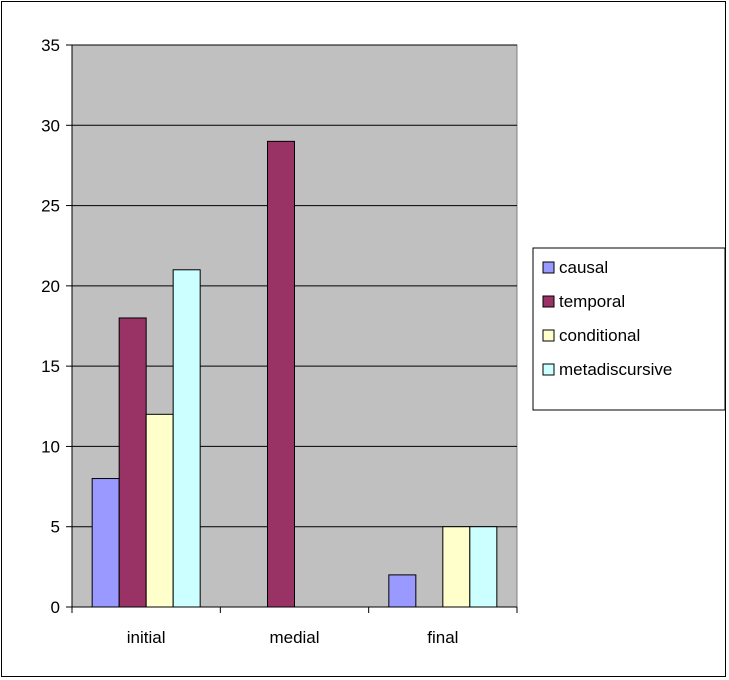 Image resolution: width=729 pixels, height=680 pixels. Describe the element at coordinates (548, 369) in the screenshot. I see `legend-swatch-metadiscursive` at that location.